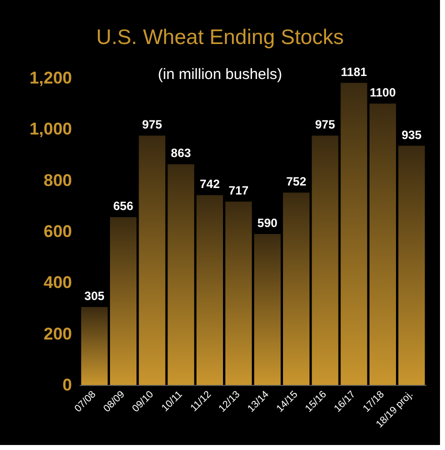 This screenshot has height=450, width=445. Describe the element at coordinates (220, 37) in the screenshot. I see `chart-title: U.S. Wheat Ending Stocks` at that location.